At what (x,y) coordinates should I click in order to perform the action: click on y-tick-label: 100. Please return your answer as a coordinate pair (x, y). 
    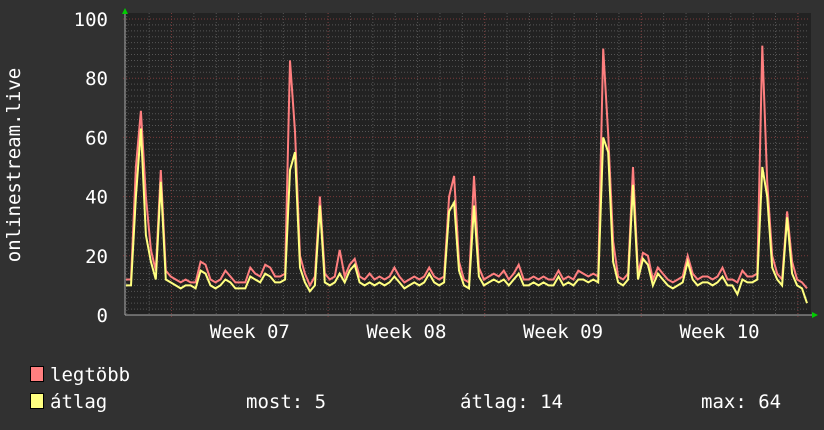
    Looking at the image, I should click on (91, 20).